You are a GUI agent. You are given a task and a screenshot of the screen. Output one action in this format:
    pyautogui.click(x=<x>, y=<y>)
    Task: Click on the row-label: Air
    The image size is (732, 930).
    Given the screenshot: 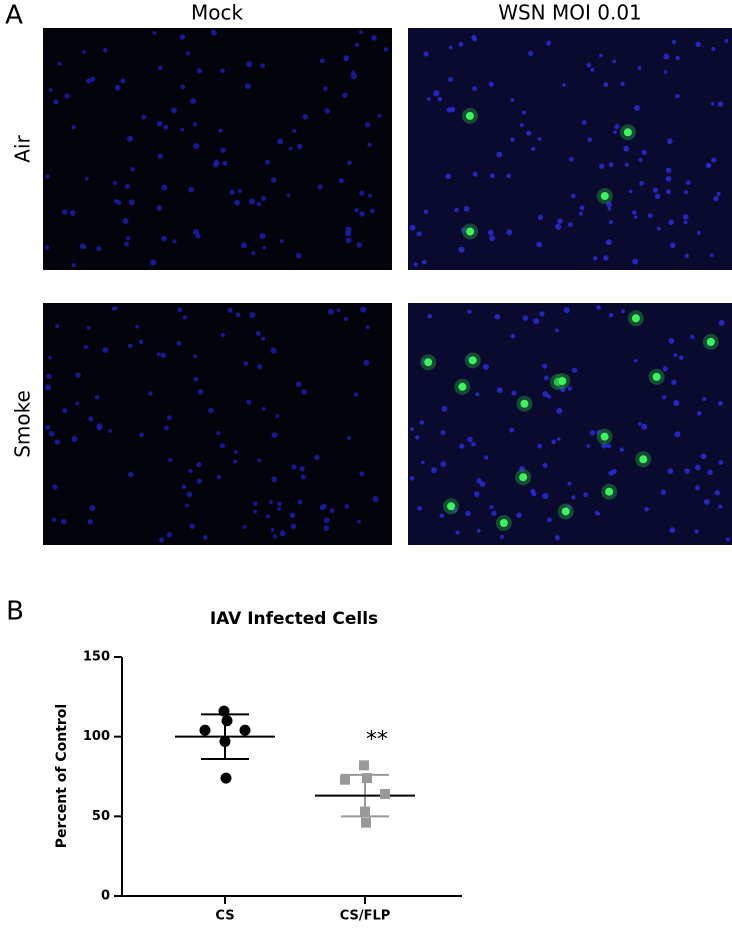 What is the action you would take?
    pyautogui.click(x=23, y=148)
    